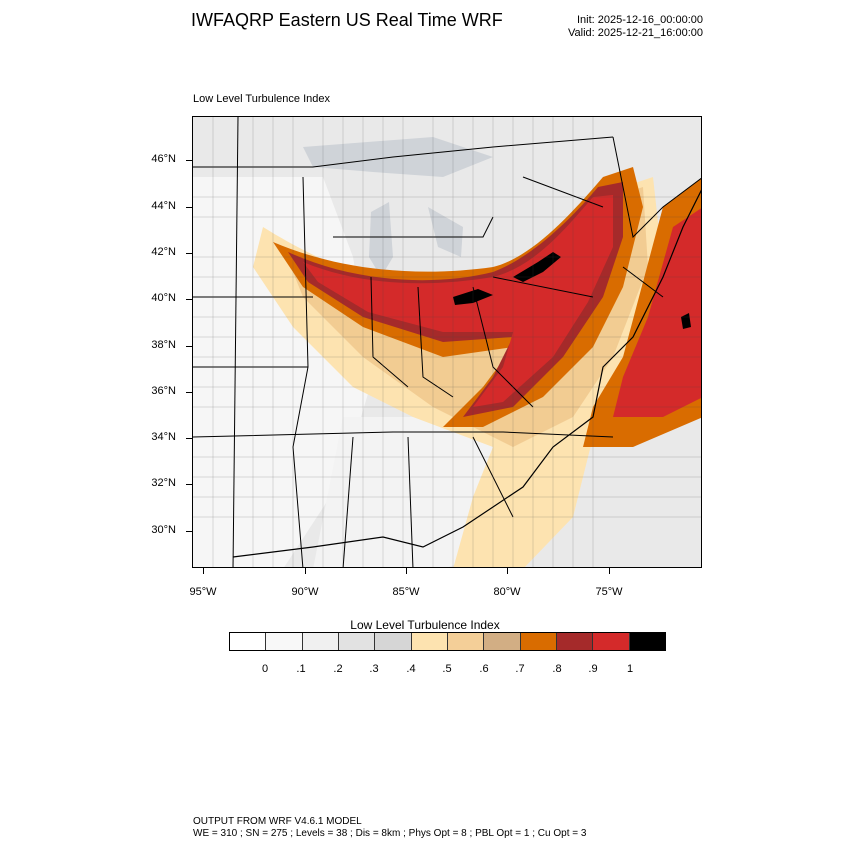 The image size is (850, 850). I want to click on colorbar-label: .9, so click(593, 669).